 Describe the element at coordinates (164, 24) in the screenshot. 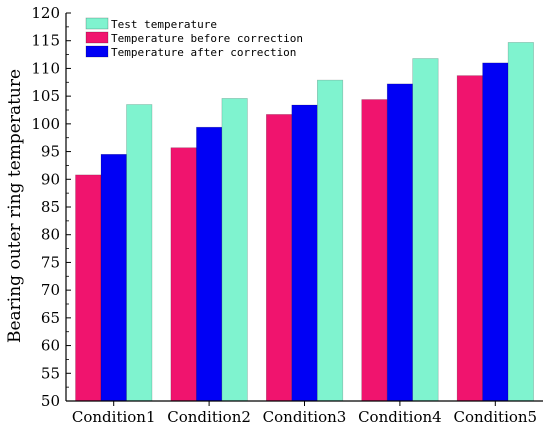

I see `legend-label: Test temperature` at that location.